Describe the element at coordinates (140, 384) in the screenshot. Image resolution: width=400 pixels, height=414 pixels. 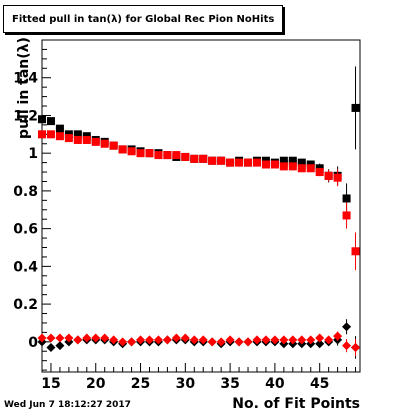
I see `x-tick-label: 25` at that location.